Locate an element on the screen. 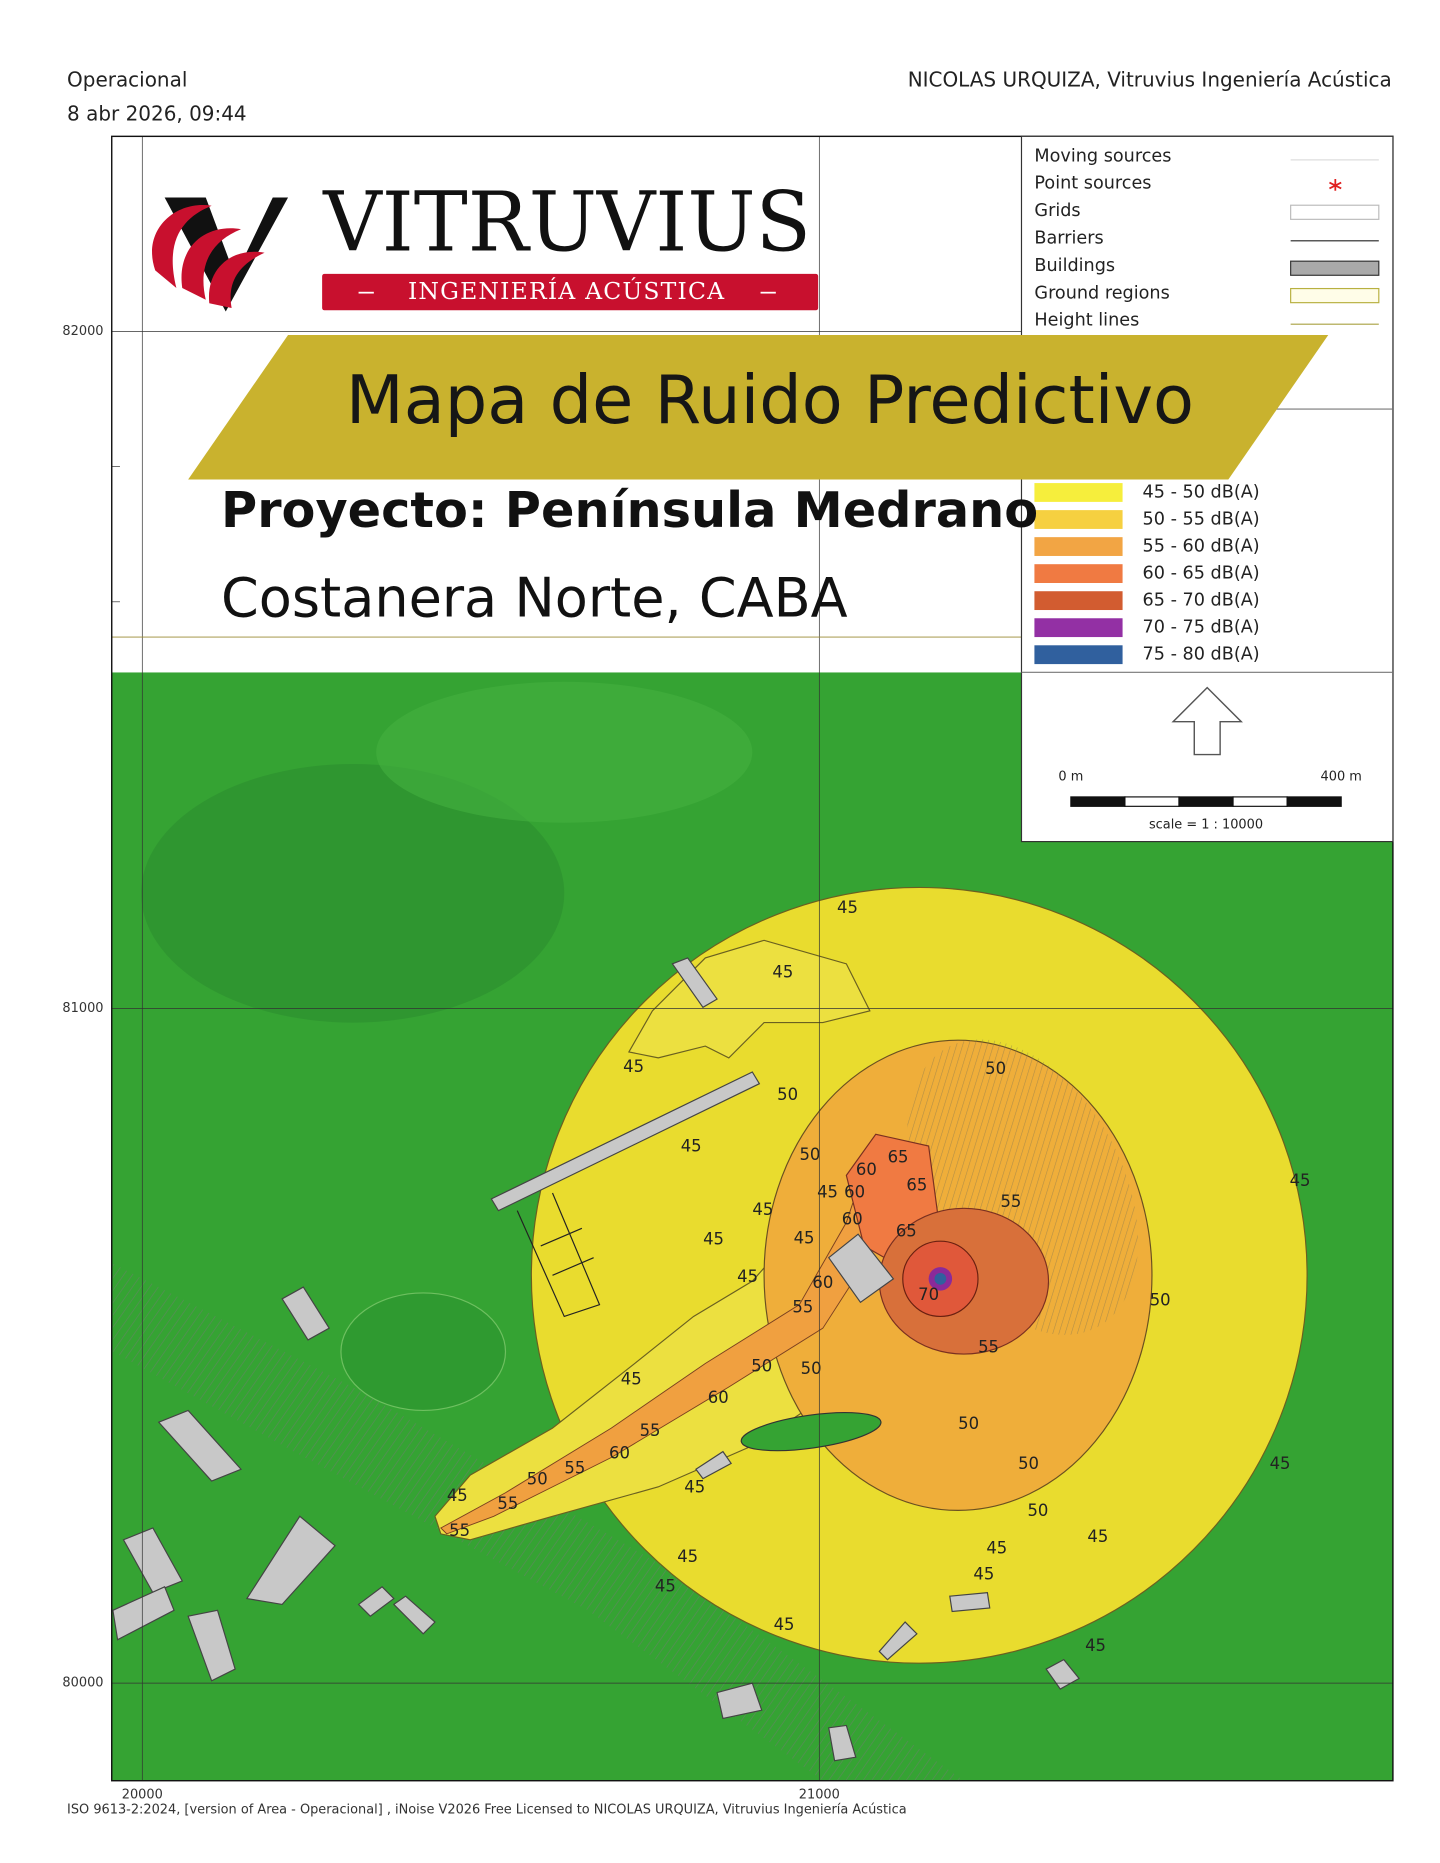 The image size is (1440, 1863). contour-label: 65 is located at coordinates (916, 1184).